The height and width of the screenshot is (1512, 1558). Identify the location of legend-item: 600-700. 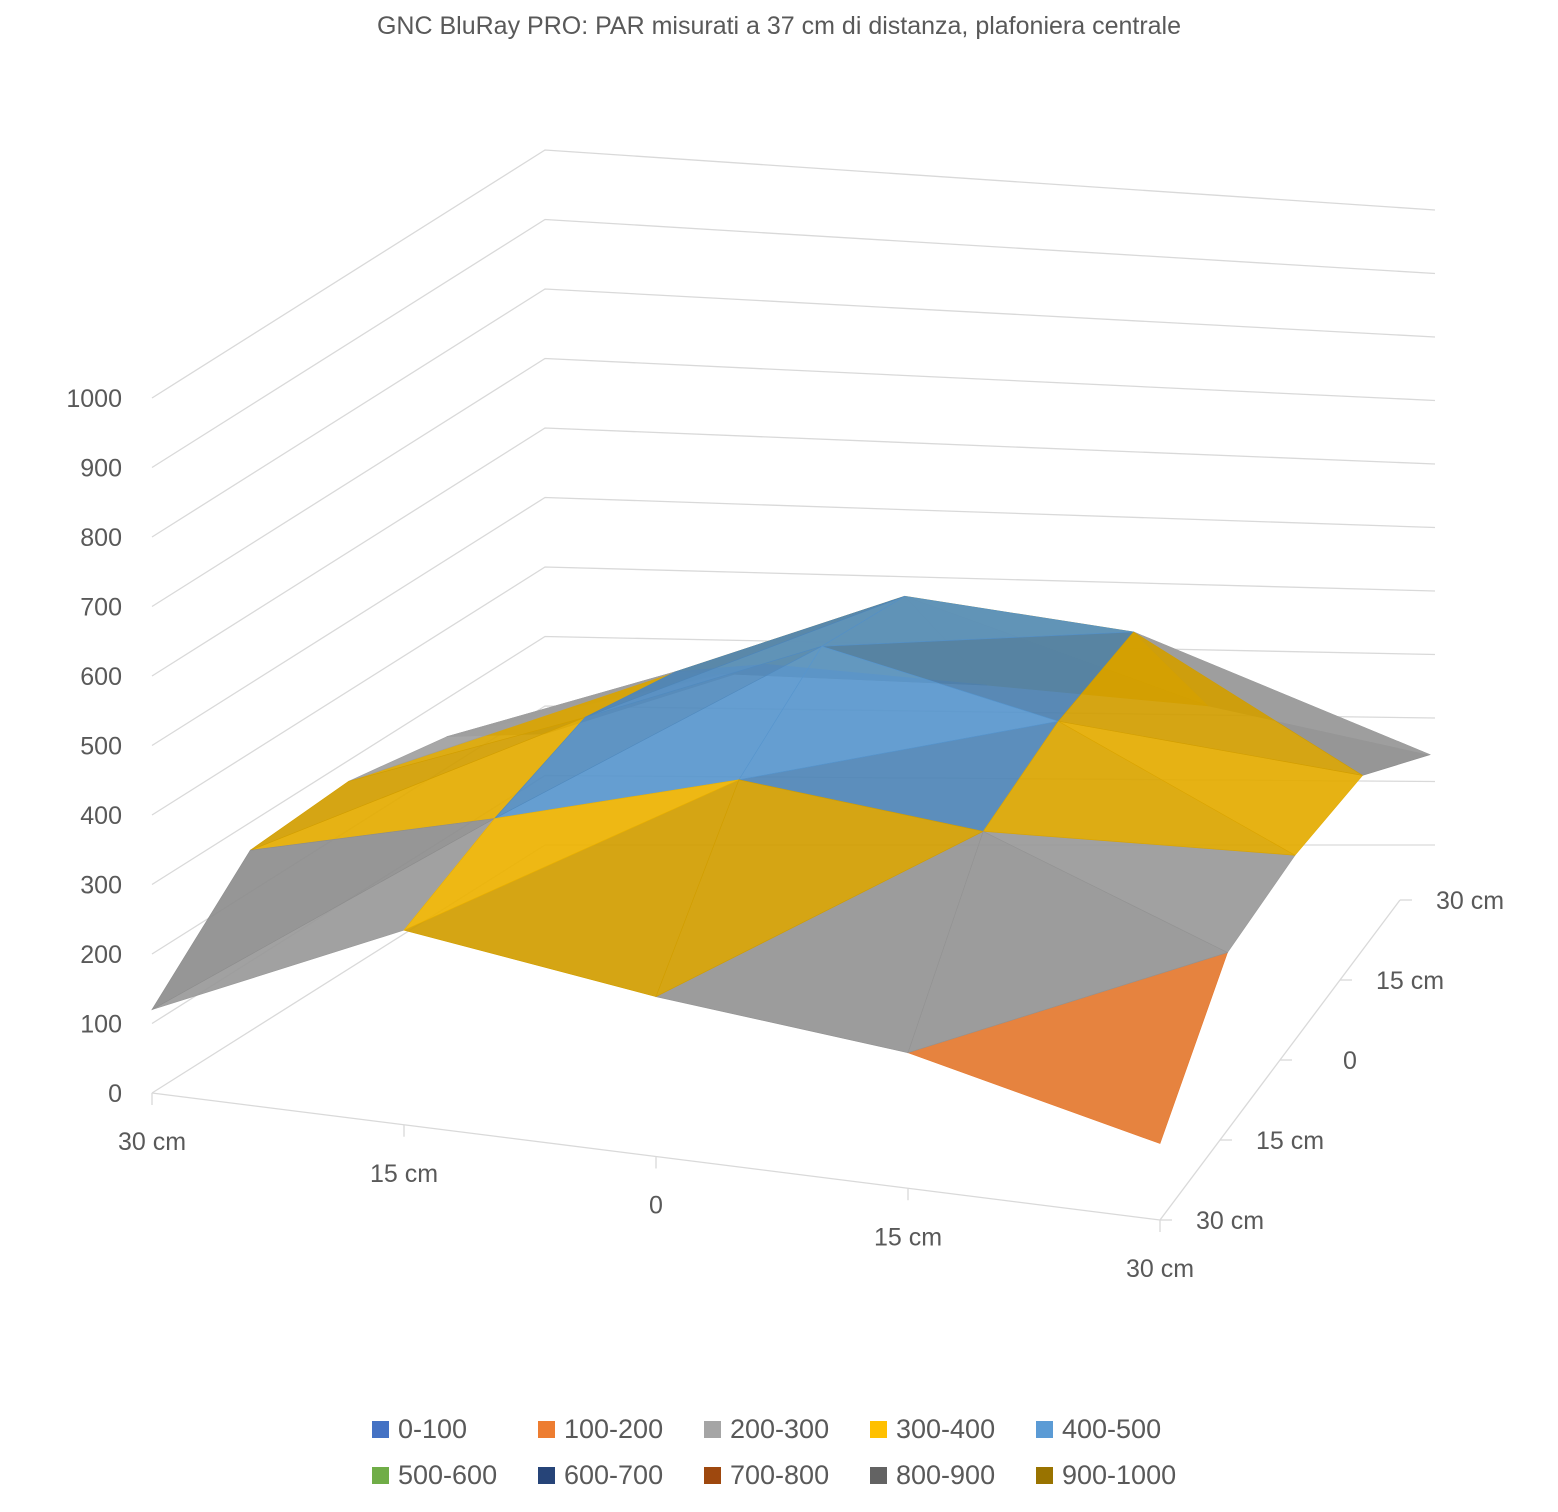
(621, 1475).